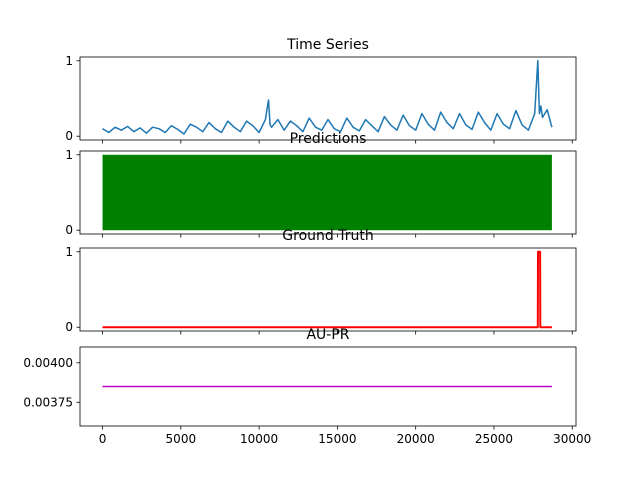  What do you see at coordinates (416, 439) in the screenshot?
I see `x-tick-label: 20000` at bounding box center [416, 439].